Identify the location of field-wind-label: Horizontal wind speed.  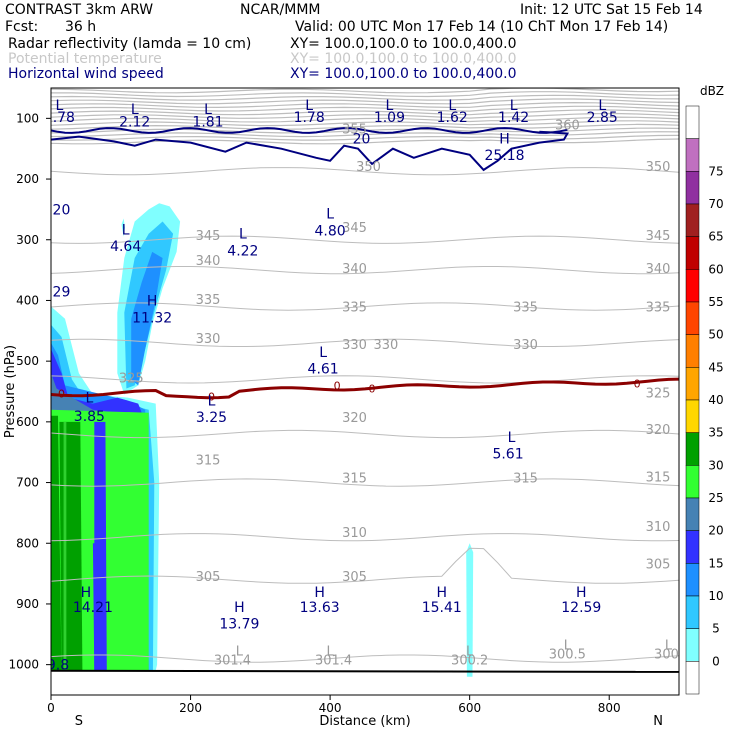
(86, 74).